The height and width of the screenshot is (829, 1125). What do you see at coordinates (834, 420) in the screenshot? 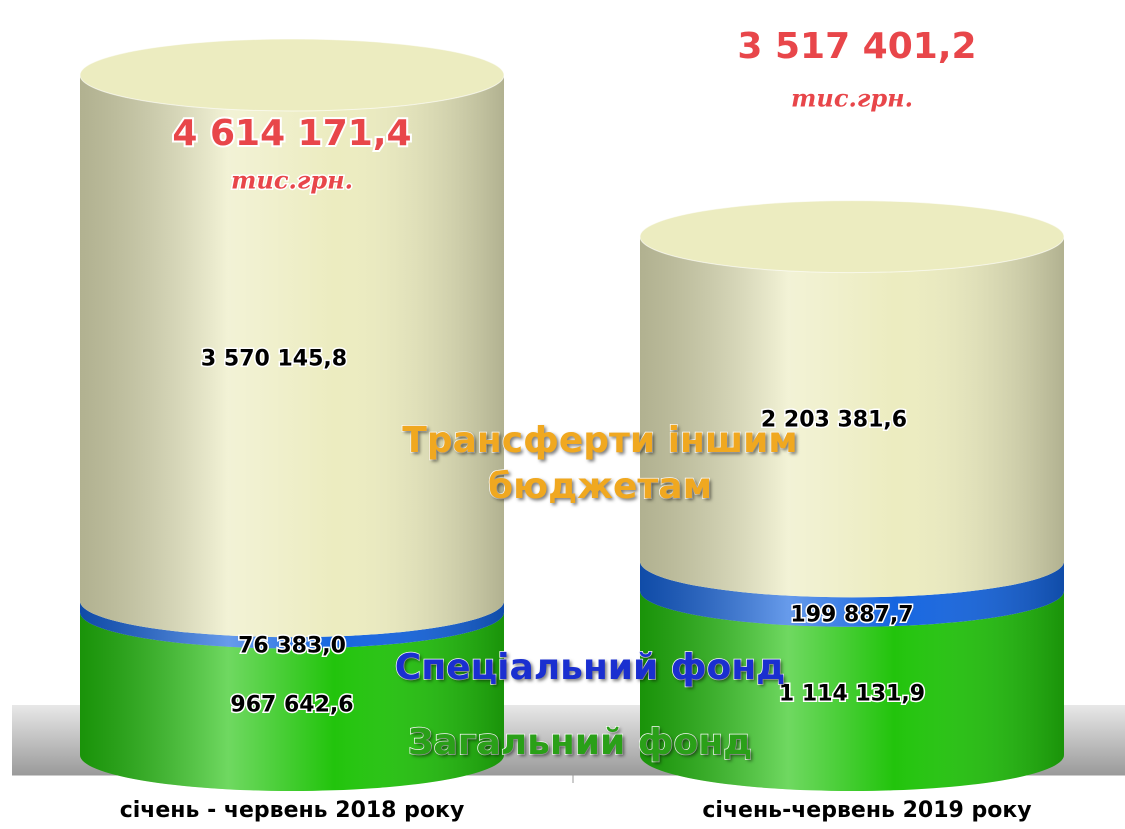
I see `value-label: 2 203 381,6` at bounding box center [834, 420].